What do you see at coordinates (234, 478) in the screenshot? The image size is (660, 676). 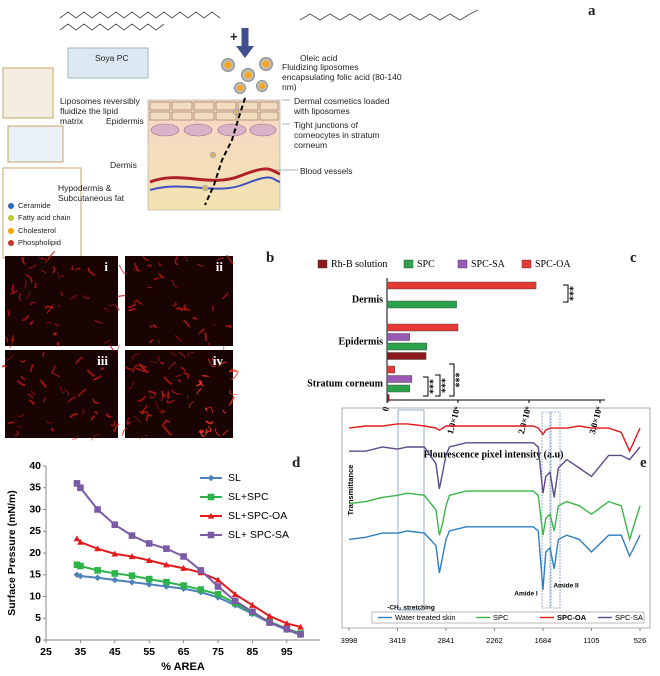 I see `legend-label: SL` at bounding box center [234, 478].